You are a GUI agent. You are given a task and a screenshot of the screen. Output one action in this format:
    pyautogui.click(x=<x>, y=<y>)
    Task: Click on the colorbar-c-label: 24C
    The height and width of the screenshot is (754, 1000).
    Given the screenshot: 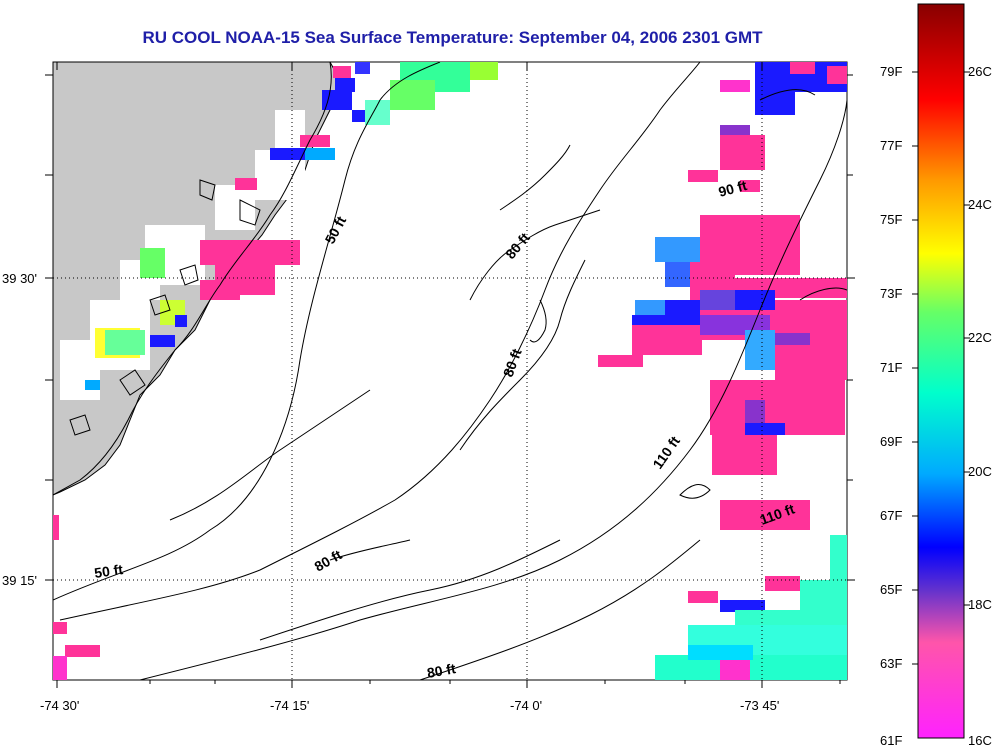 What is the action you would take?
    pyautogui.click(x=980, y=204)
    